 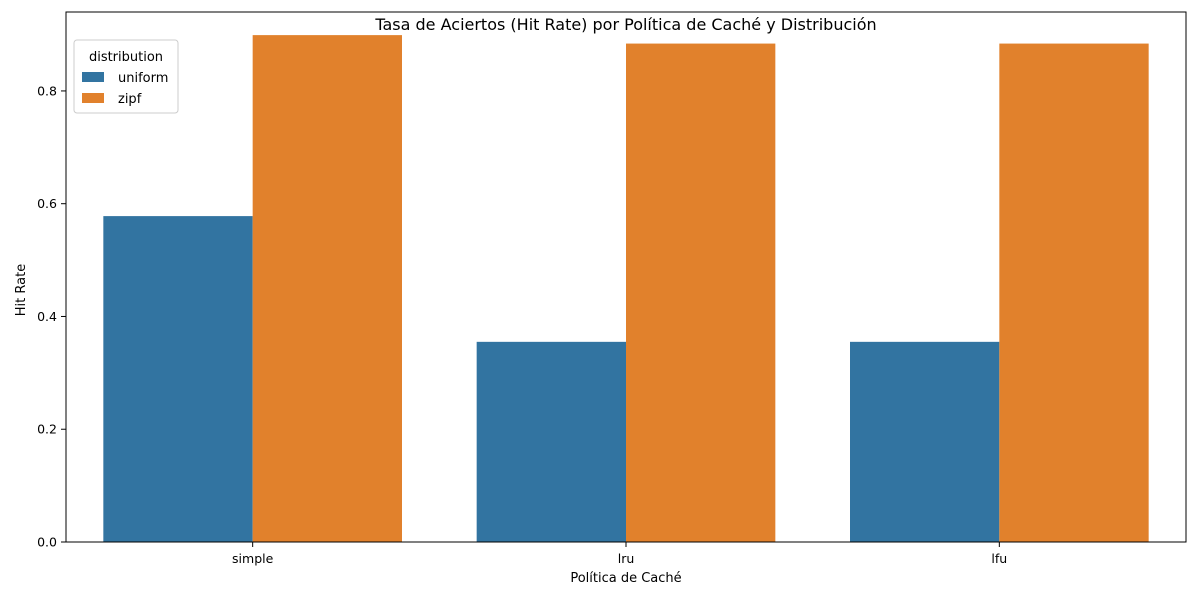 What do you see at coordinates (47, 90) in the screenshot?
I see `y-tick-label: 0.8` at bounding box center [47, 90].